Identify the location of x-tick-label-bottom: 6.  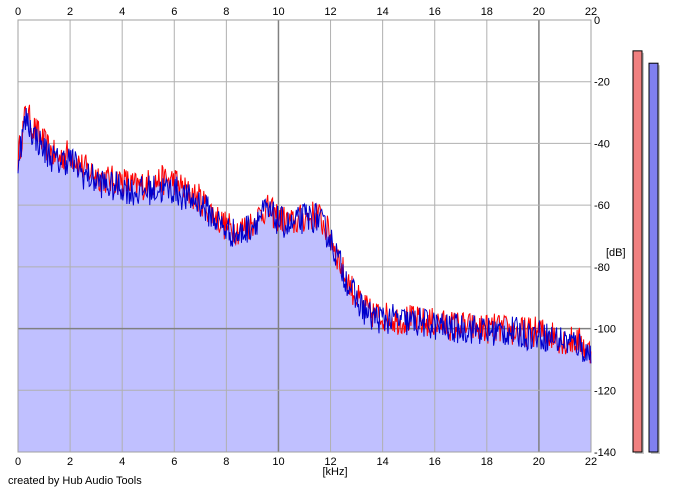
(174, 462).